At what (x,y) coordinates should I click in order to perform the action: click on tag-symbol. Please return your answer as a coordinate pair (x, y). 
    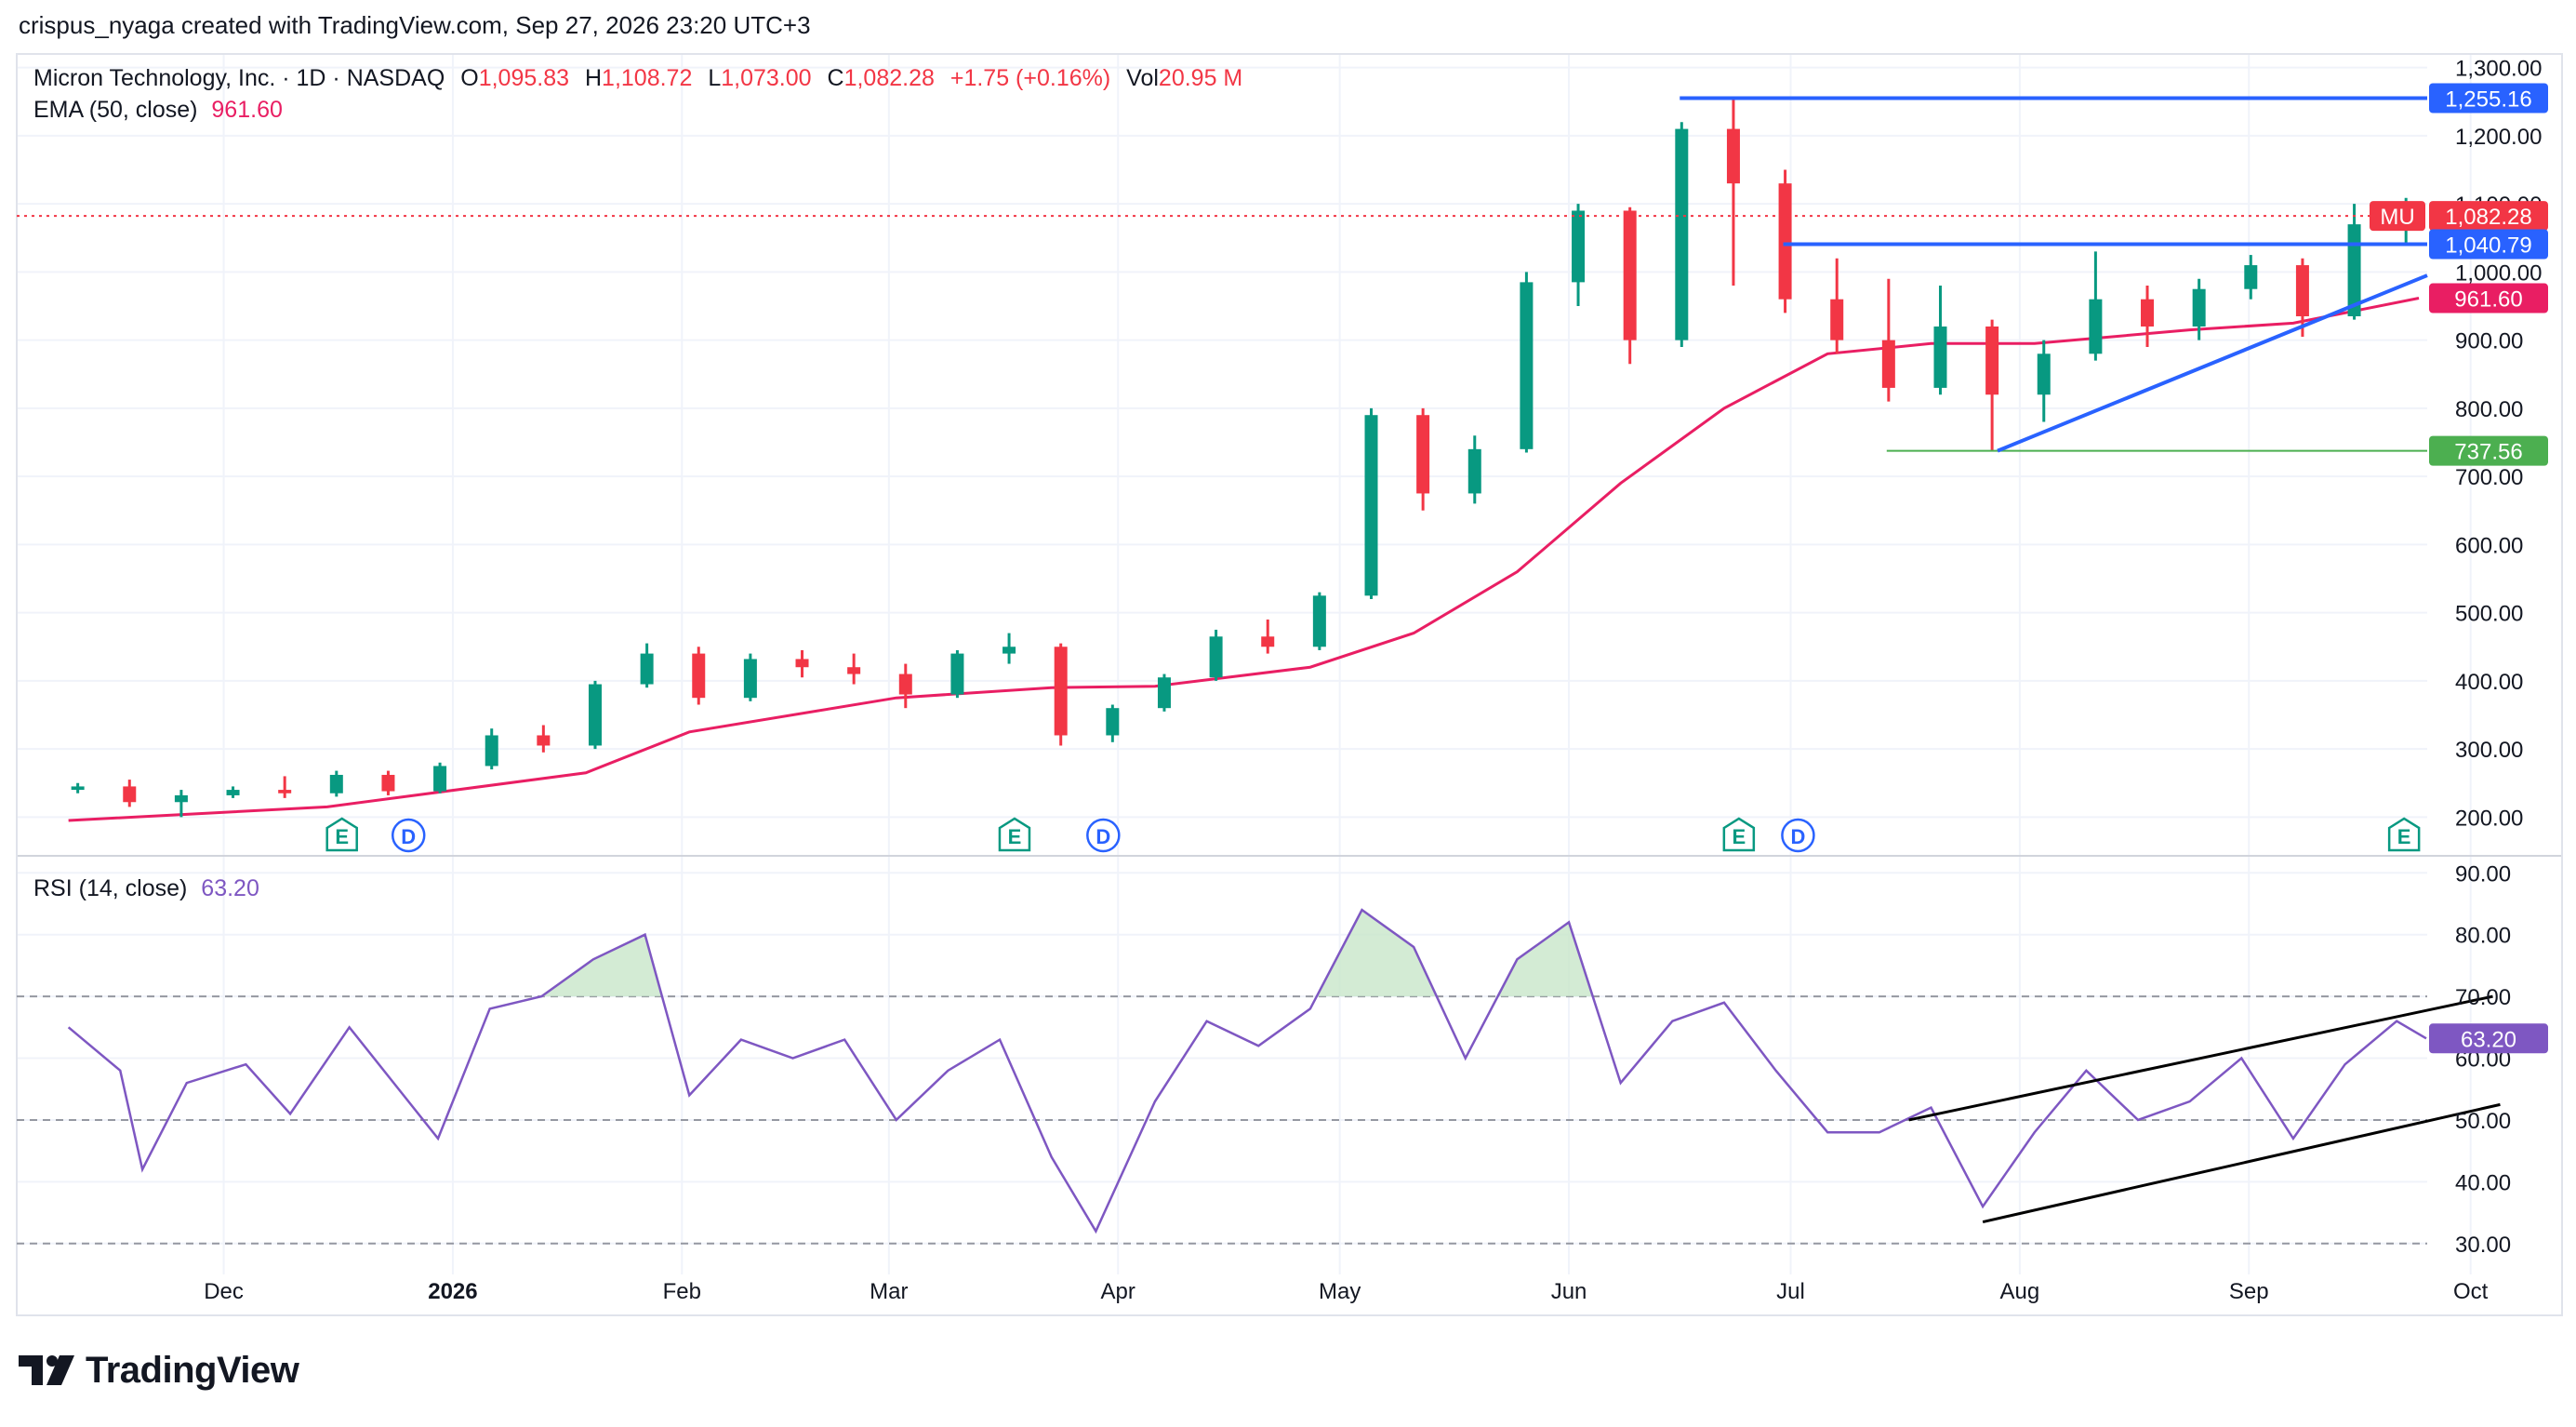
    Looking at the image, I should click on (2397, 216).